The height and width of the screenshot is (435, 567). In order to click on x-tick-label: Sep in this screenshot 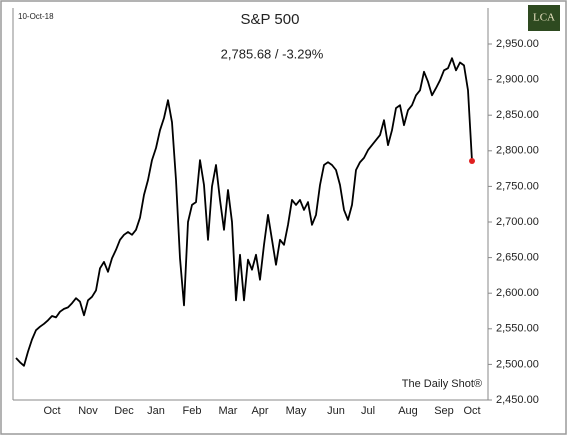, I will do `click(444, 411)`.